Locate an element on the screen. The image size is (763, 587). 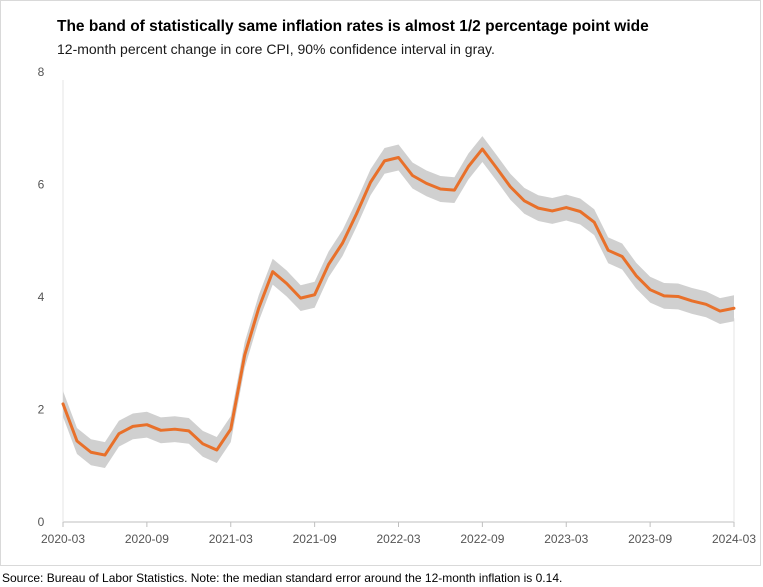
y-tick-label: 6 is located at coordinates (41, 185).